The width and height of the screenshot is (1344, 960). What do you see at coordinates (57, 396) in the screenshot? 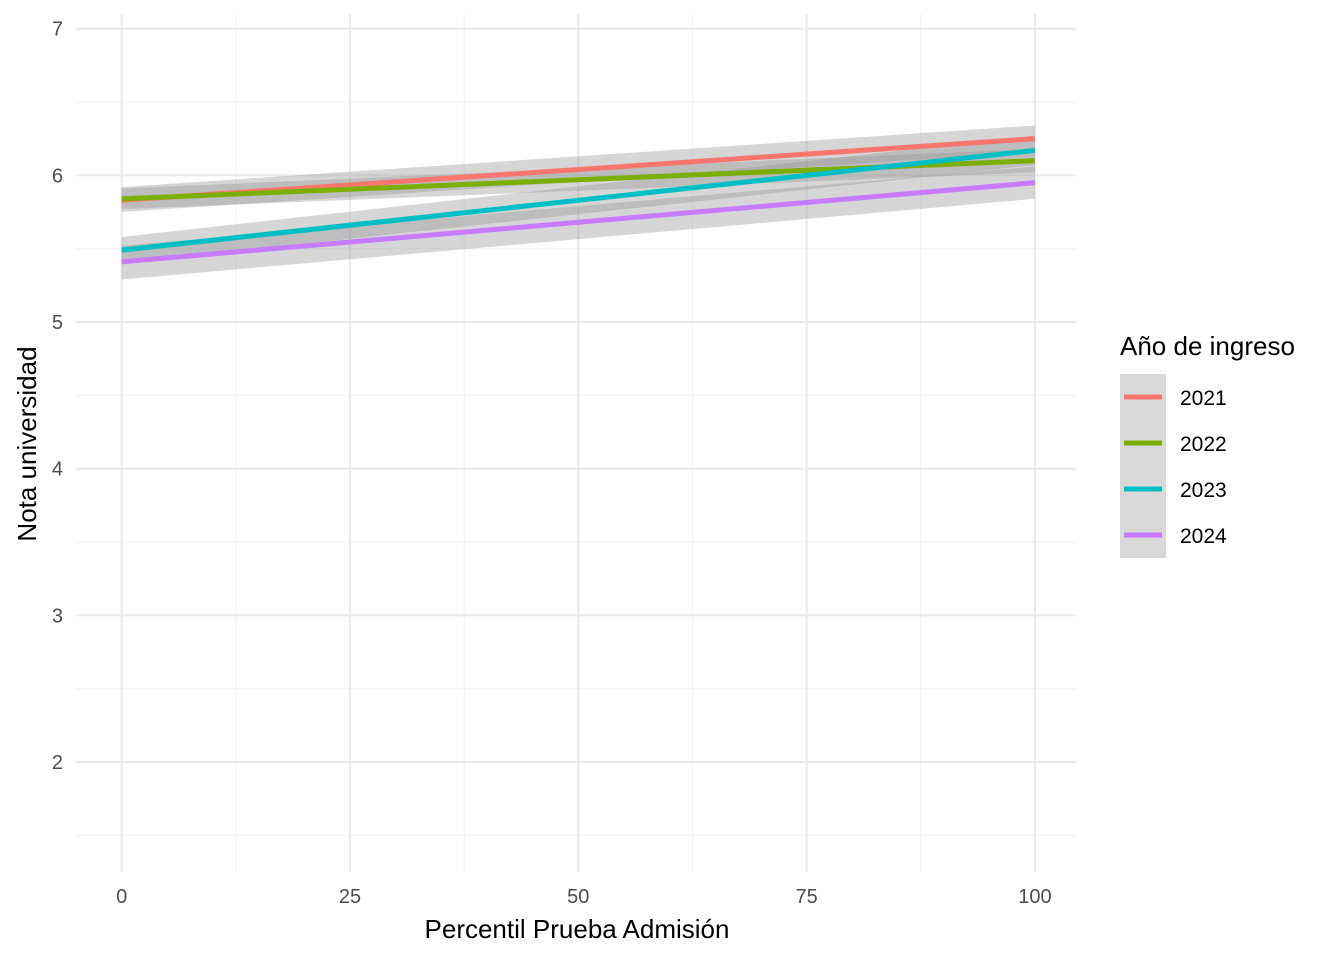
I see `y-axis-ticks: 2 3 4 5 6 7` at bounding box center [57, 396].